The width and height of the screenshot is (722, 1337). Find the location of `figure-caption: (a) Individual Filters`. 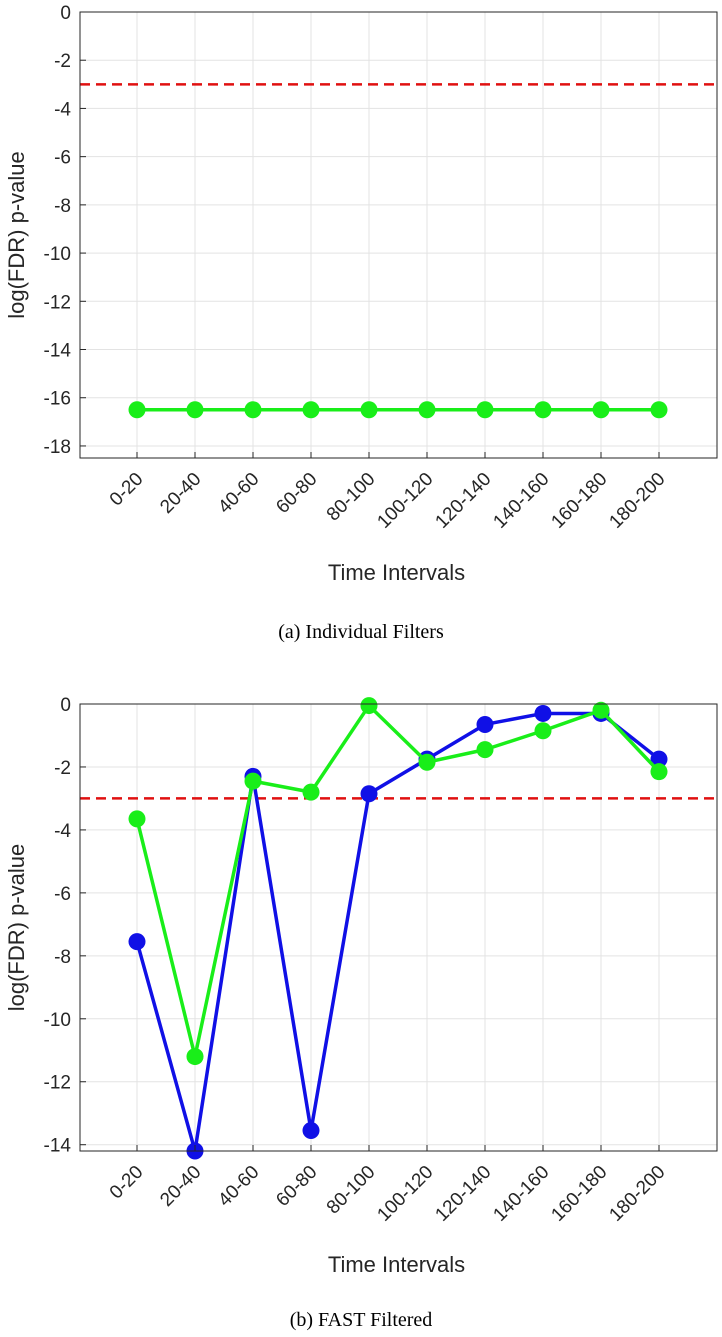

figure-caption: (a) Individual Filters is located at coordinates (361, 632).